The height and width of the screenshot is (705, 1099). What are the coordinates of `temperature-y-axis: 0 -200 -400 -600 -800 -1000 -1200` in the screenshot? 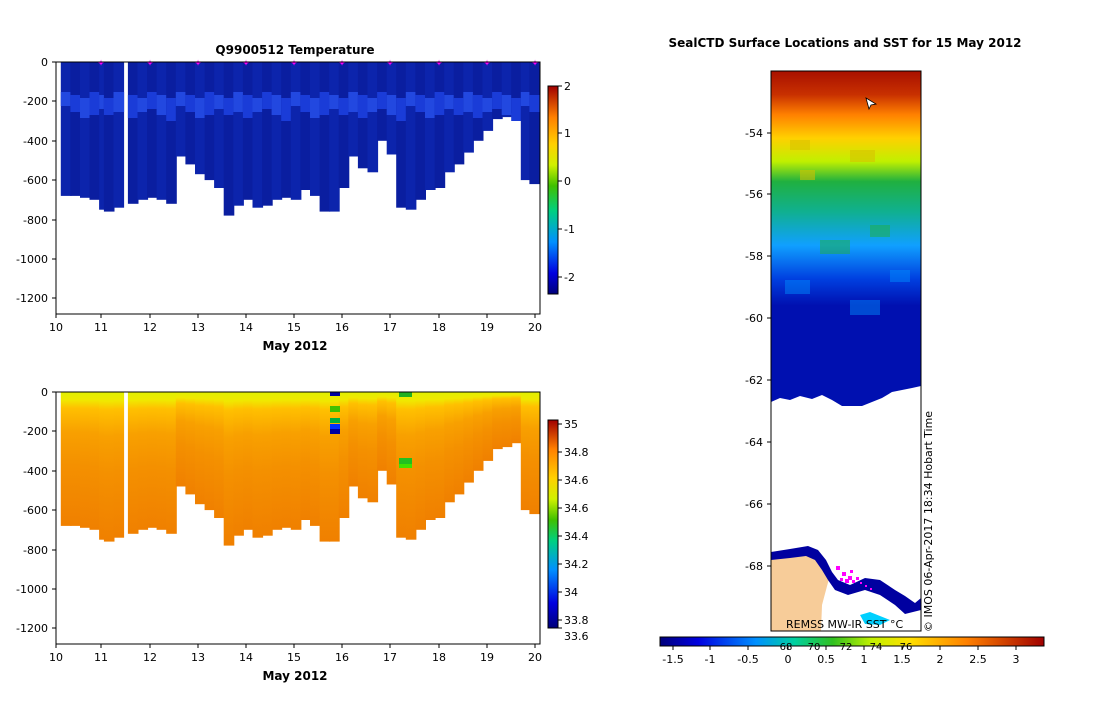 It's located at (36, 180).